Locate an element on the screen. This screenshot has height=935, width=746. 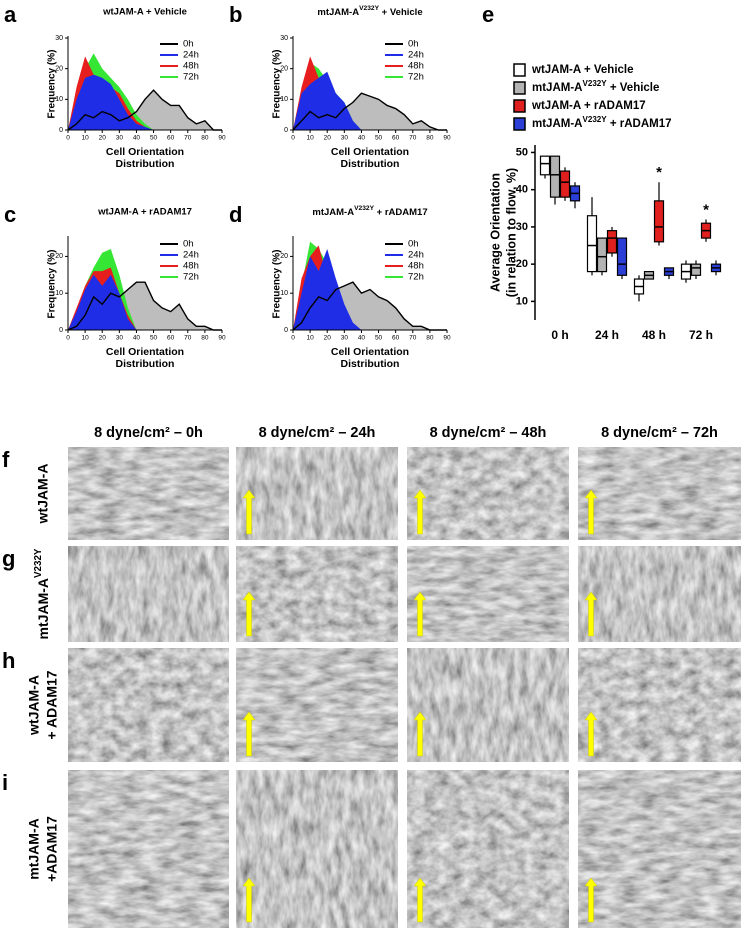
row-label: wtJAM-A is located at coordinates (43, 494).